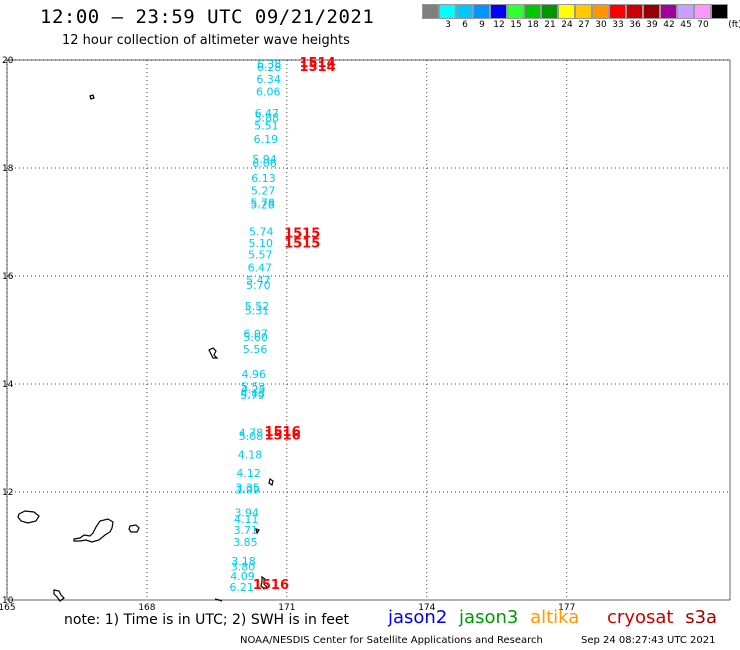  Describe the element at coordinates (566, 608) in the screenshot. I see `lon-tick-label: 177` at that location.